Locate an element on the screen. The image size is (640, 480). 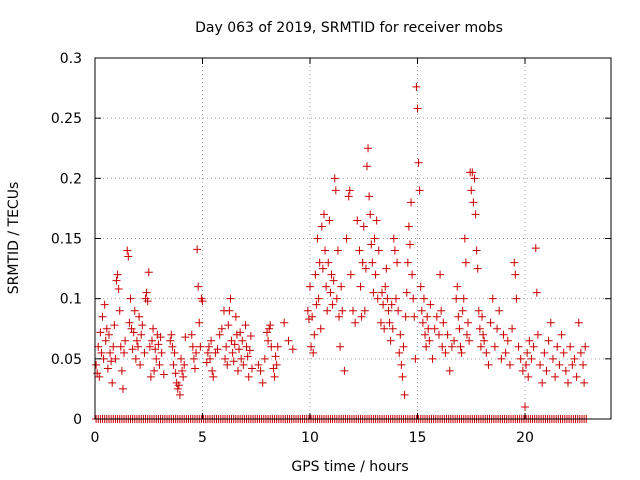
y-axis-tick-labels: 0 0.05 0.1 0.15 0.2 0.25 0.3 is located at coordinates (66, 239).